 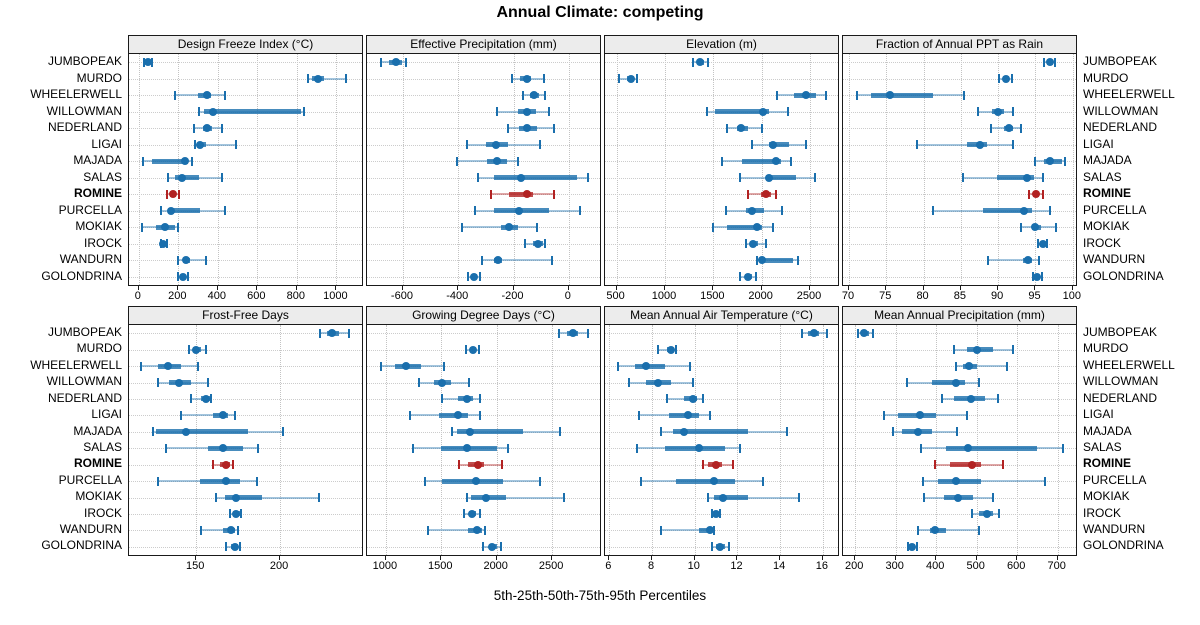 What do you see at coordinates (97, 430) in the screenshot?
I see `site-label: MAJADA` at bounding box center [97, 430].